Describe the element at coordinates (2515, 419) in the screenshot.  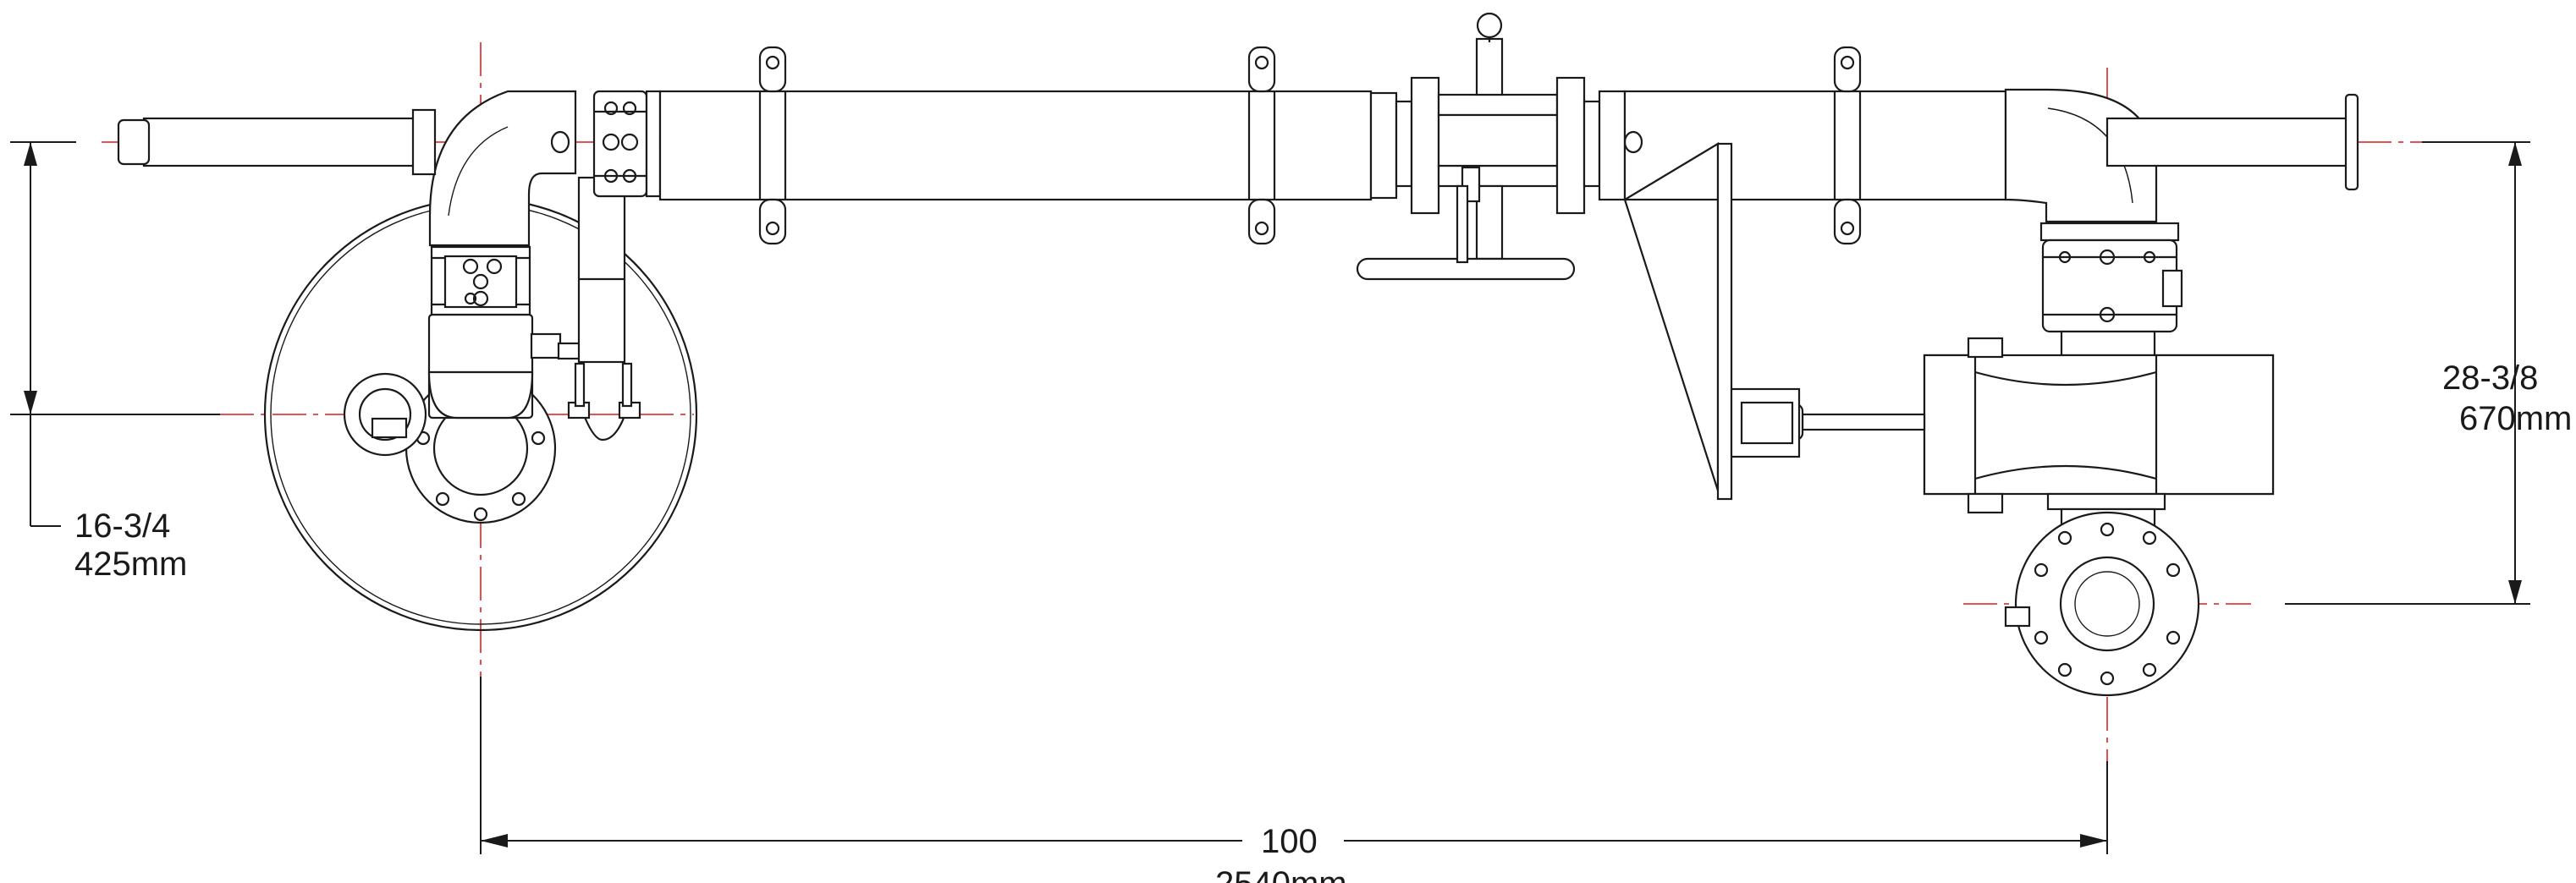
I see `dimension-right-metric: 670mm` at that location.